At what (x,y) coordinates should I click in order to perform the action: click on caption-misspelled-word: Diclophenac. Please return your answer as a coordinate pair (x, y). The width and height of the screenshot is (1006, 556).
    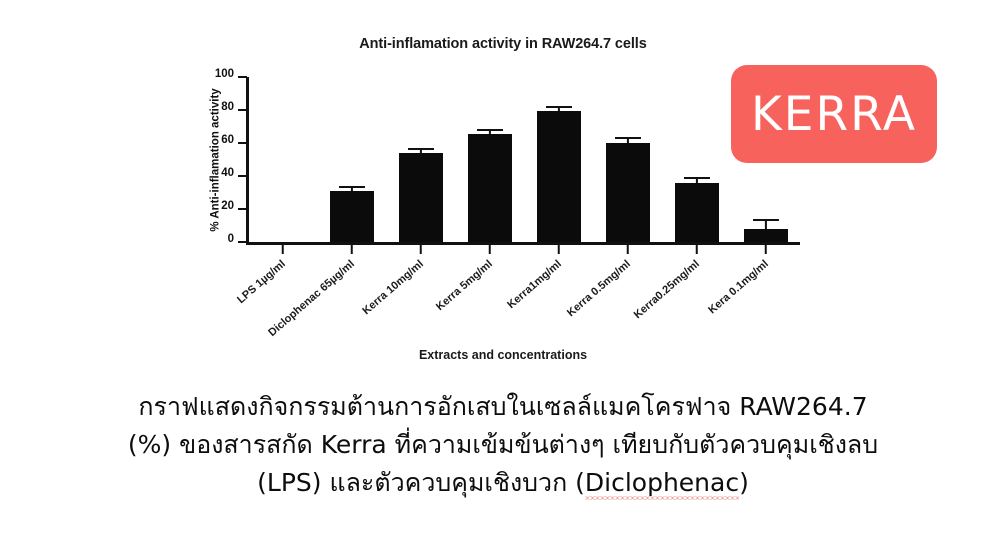
    Looking at the image, I should click on (662, 484).